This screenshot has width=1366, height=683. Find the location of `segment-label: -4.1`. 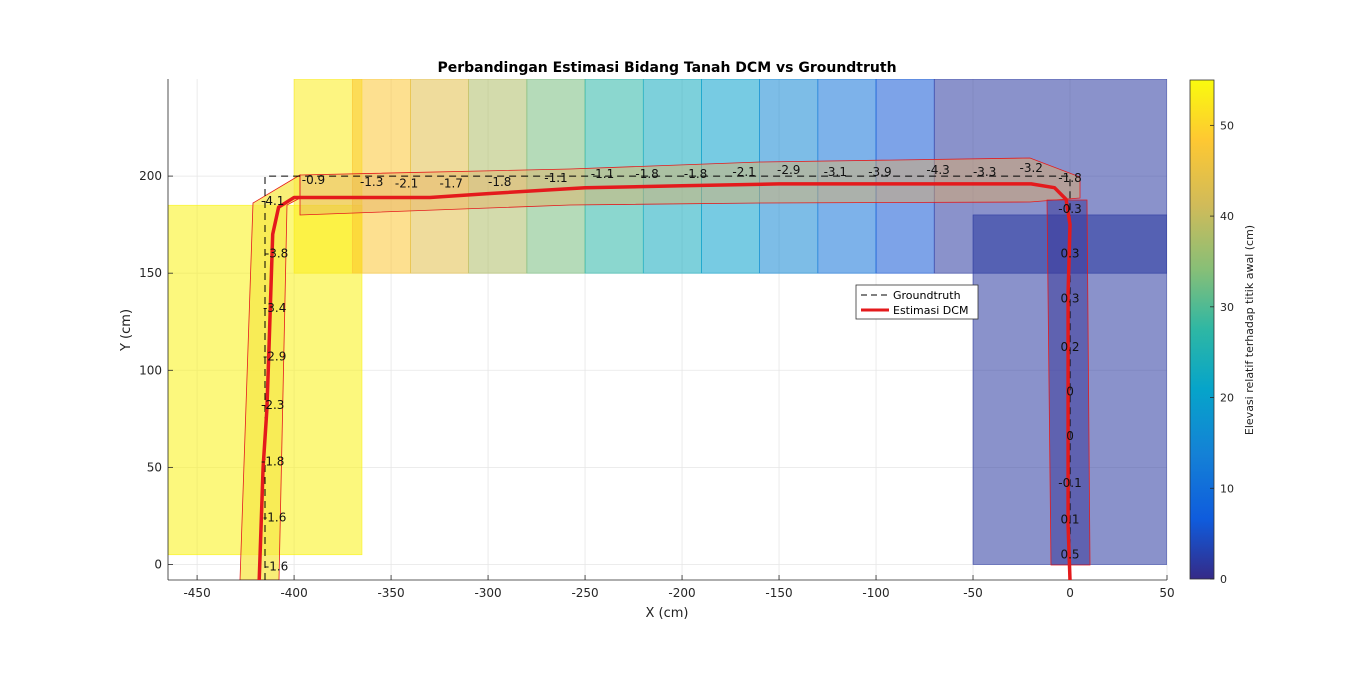

segment-label: -4.1 is located at coordinates (272, 201).